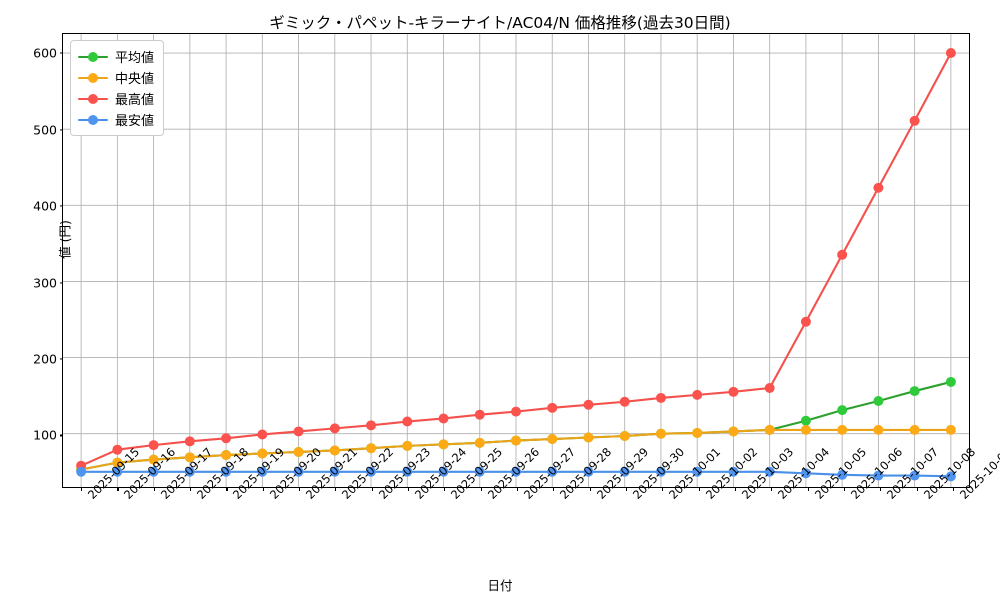 The image size is (1000, 600). I want to click on x-tick-label: 2025-09-18, so click(223, 473).